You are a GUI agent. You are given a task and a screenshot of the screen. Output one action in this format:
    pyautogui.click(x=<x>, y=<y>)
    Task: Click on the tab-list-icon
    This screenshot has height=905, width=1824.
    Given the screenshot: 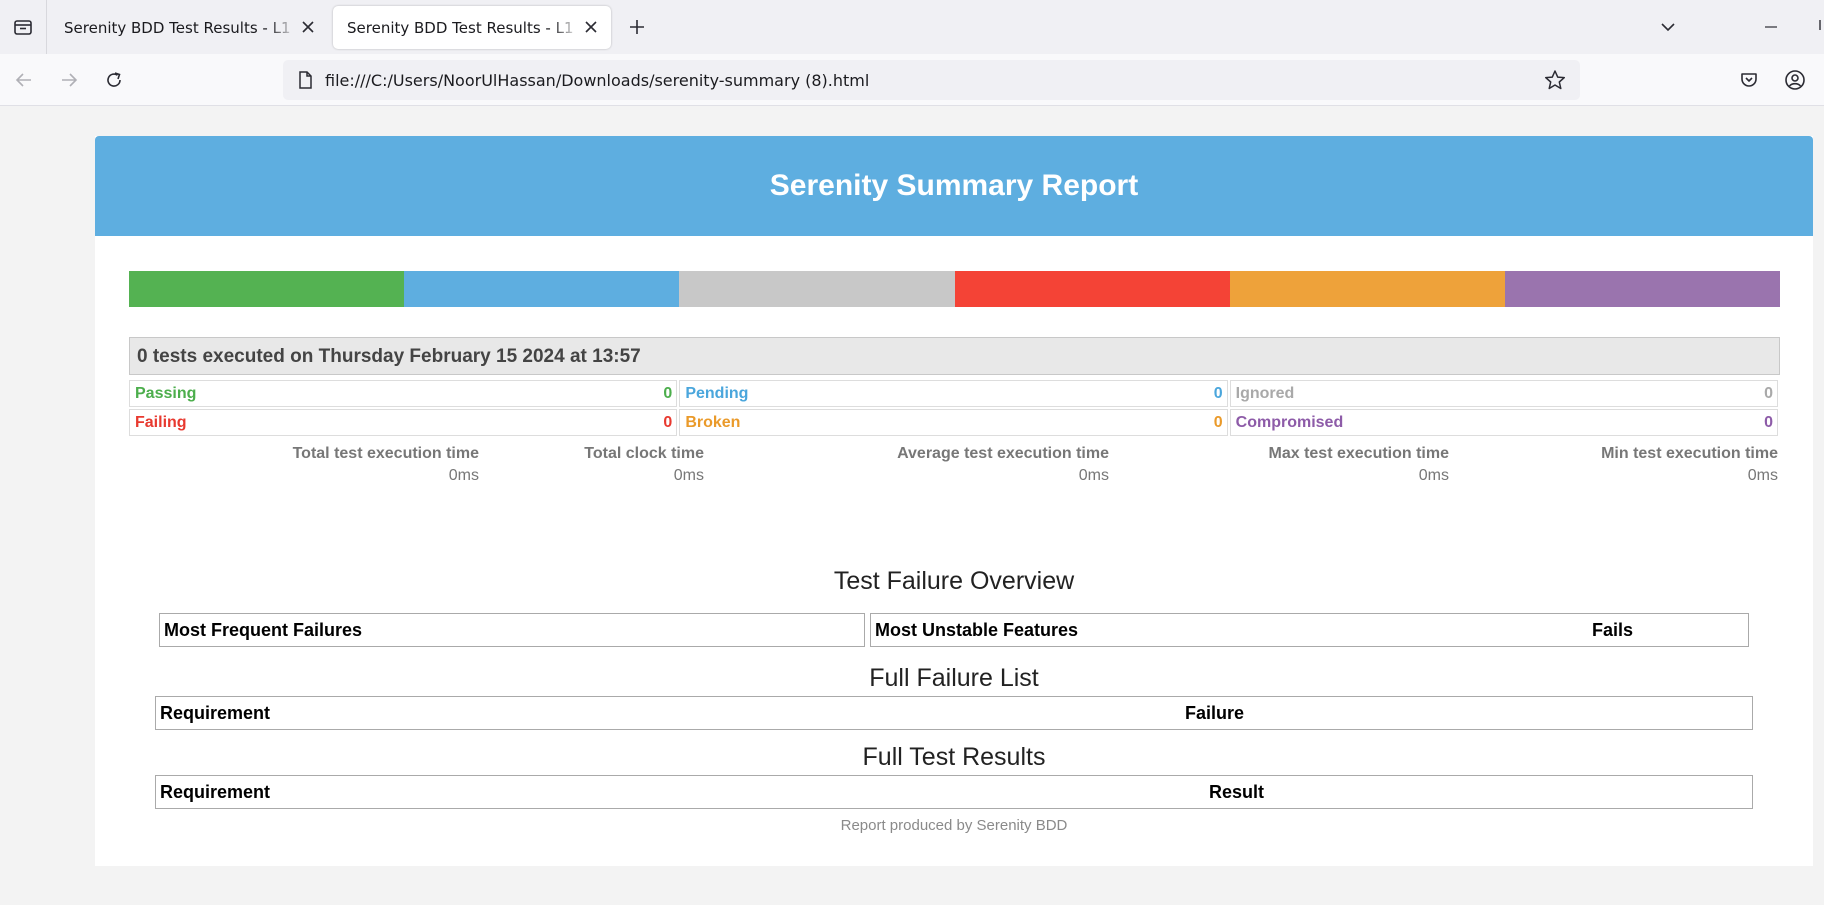 What is the action you would take?
    pyautogui.click(x=23, y=27)
    